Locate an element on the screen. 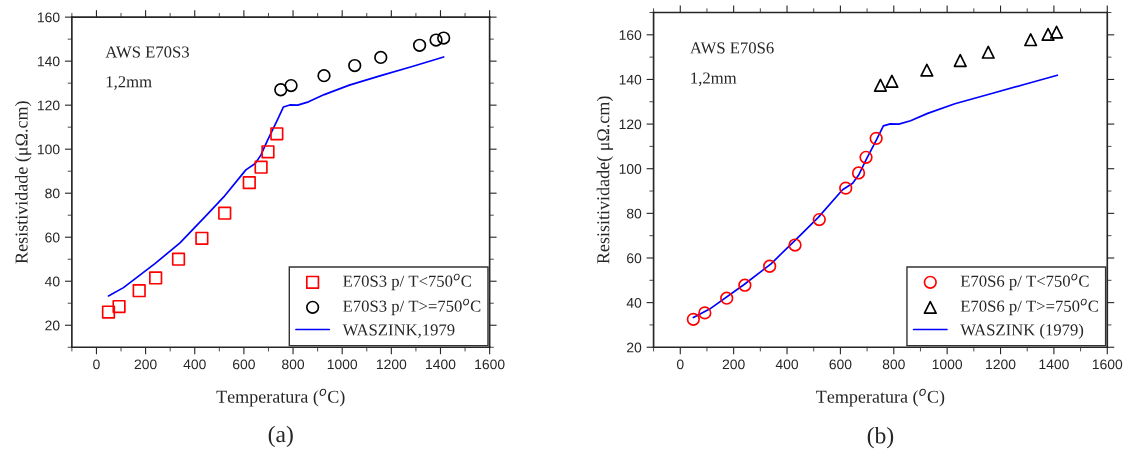  y-axis-title: Resistividade (μΩ.cm) is located at coordinates (23, 182).